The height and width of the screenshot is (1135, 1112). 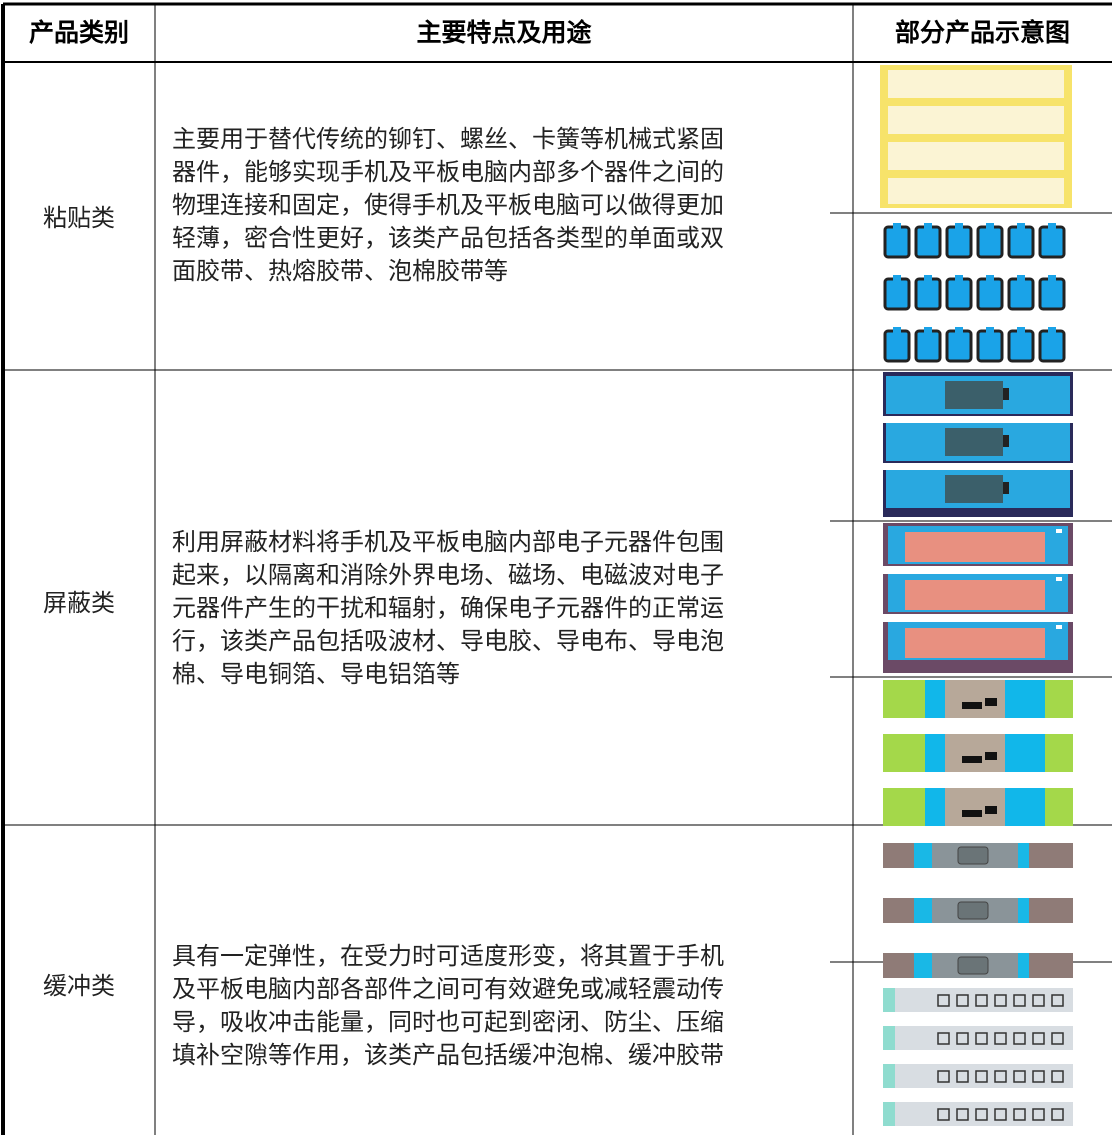 What do you see at coordinates (78, 33) in the screenshot?
I see `header-cell: 产品类别` at bounding box center [78, 33].